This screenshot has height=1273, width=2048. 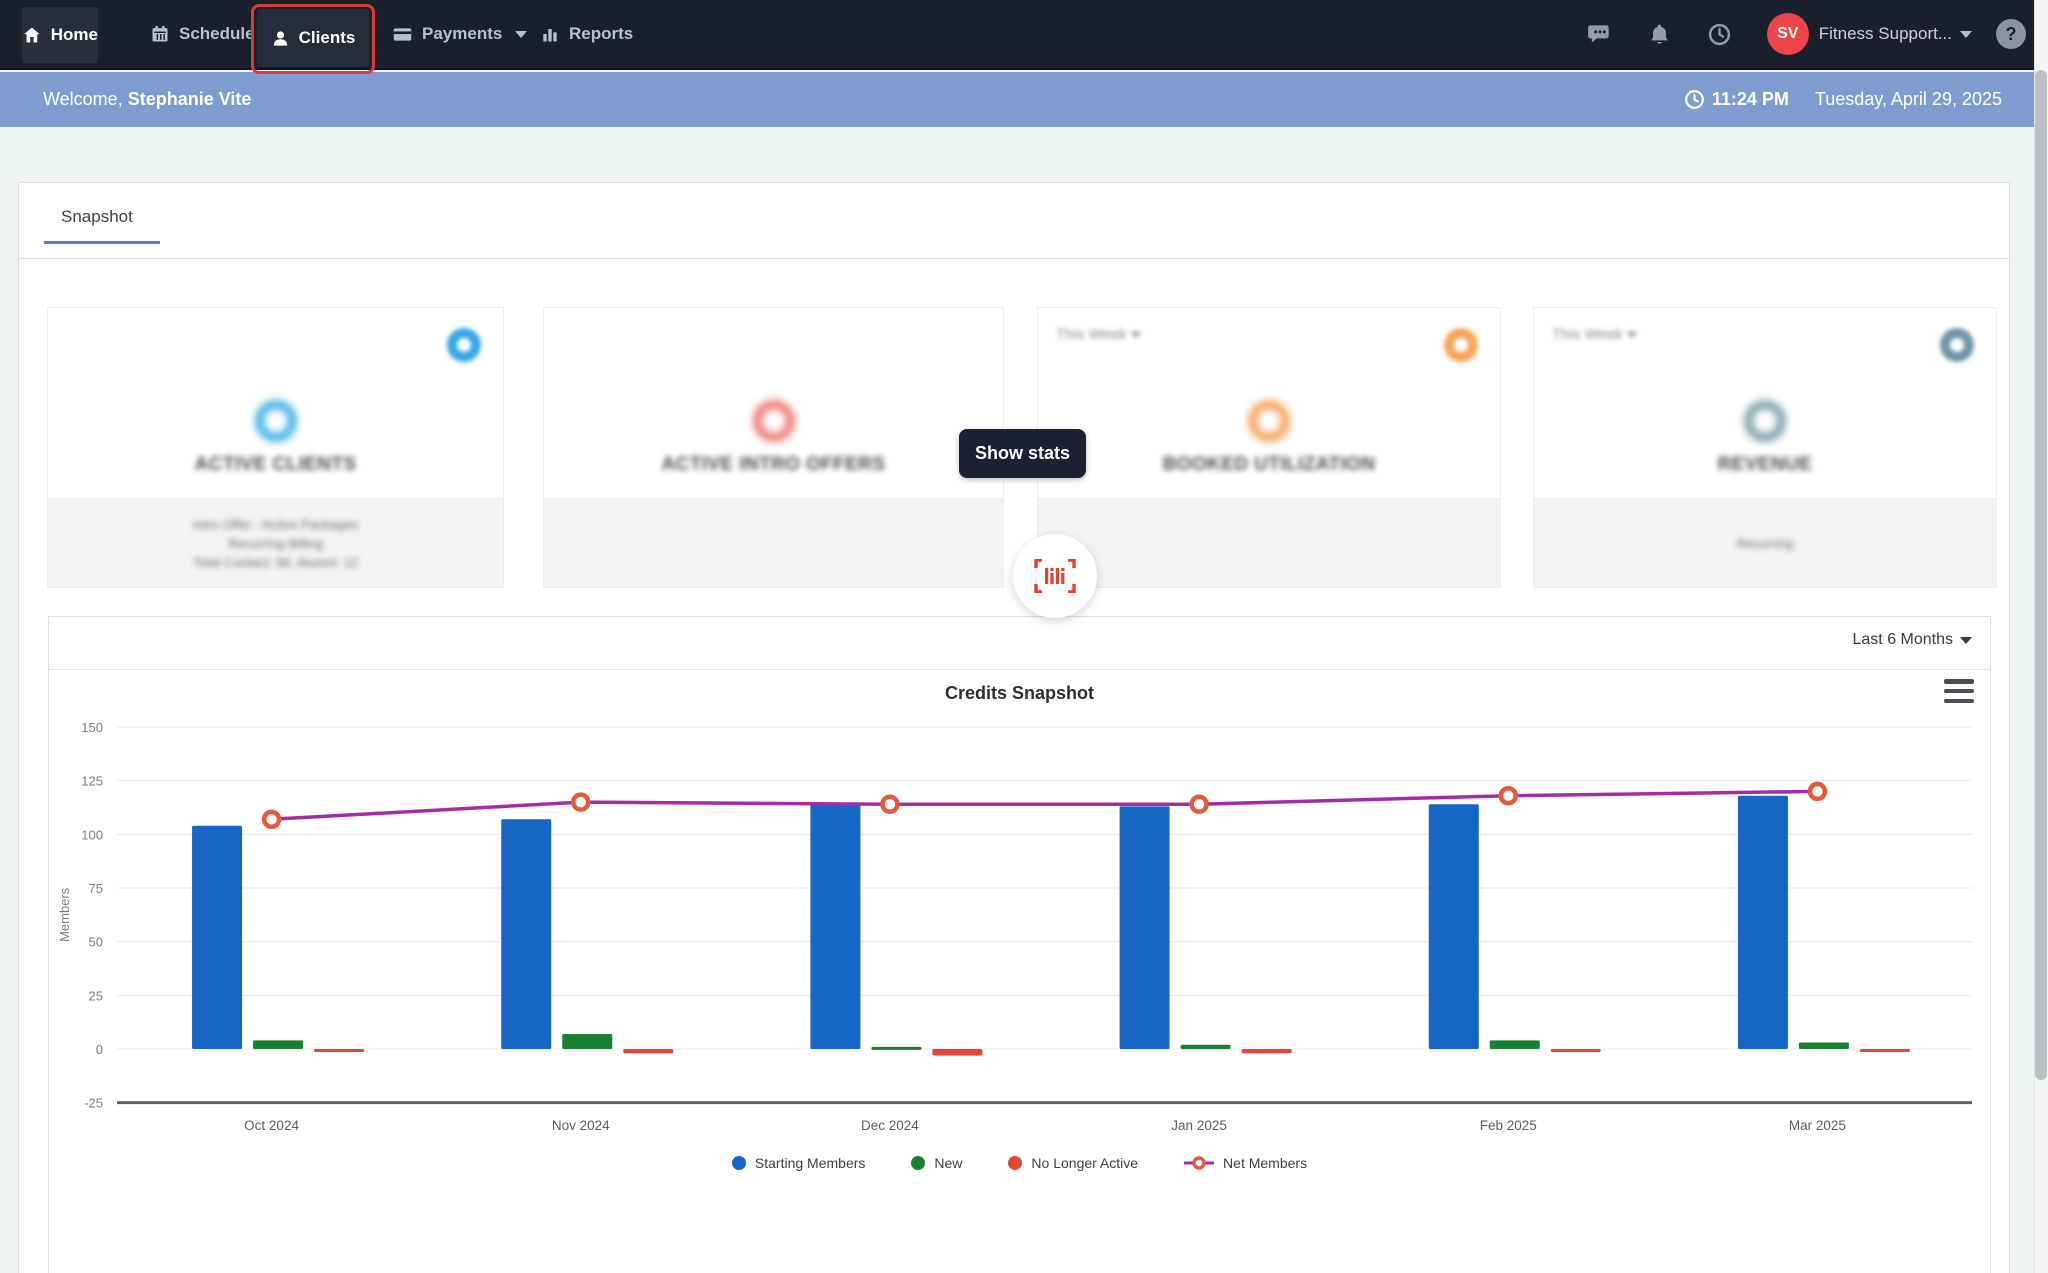 I want to click on history-clock-icon, so click(x=1720, y=34).